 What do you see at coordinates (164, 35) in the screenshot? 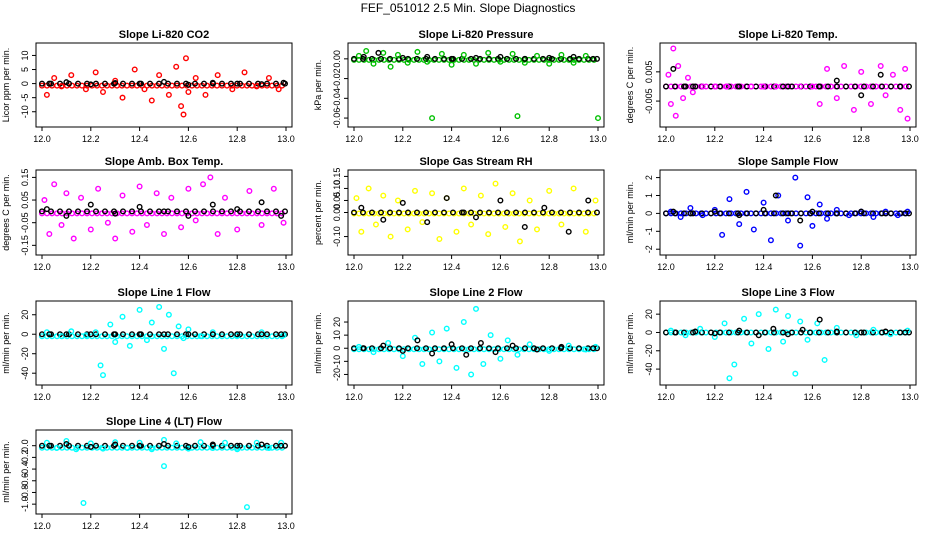
I see `panel-title: Slope Li-820 CO2` at bounding box center [164, 35].